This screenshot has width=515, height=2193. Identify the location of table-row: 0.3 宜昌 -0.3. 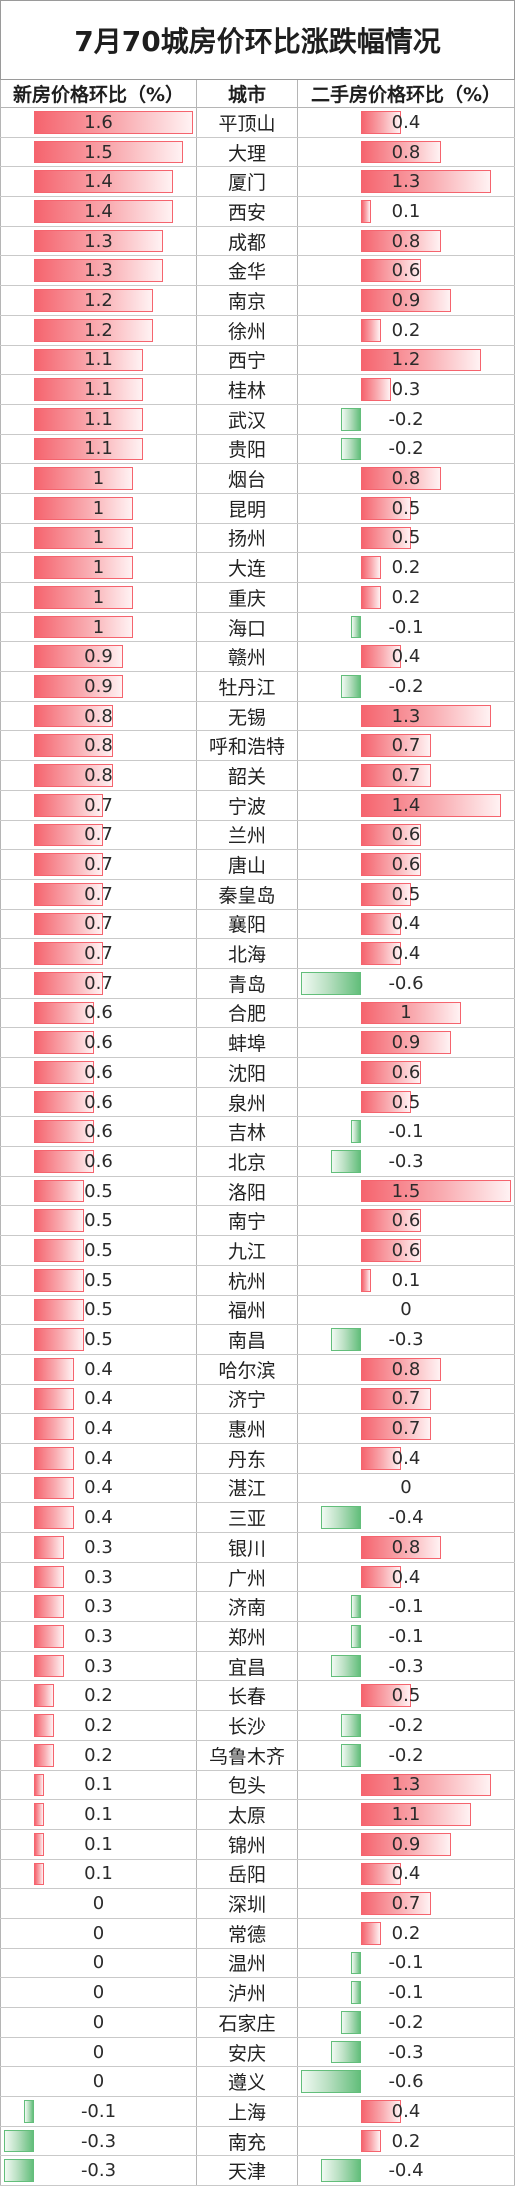
(257, 1666).